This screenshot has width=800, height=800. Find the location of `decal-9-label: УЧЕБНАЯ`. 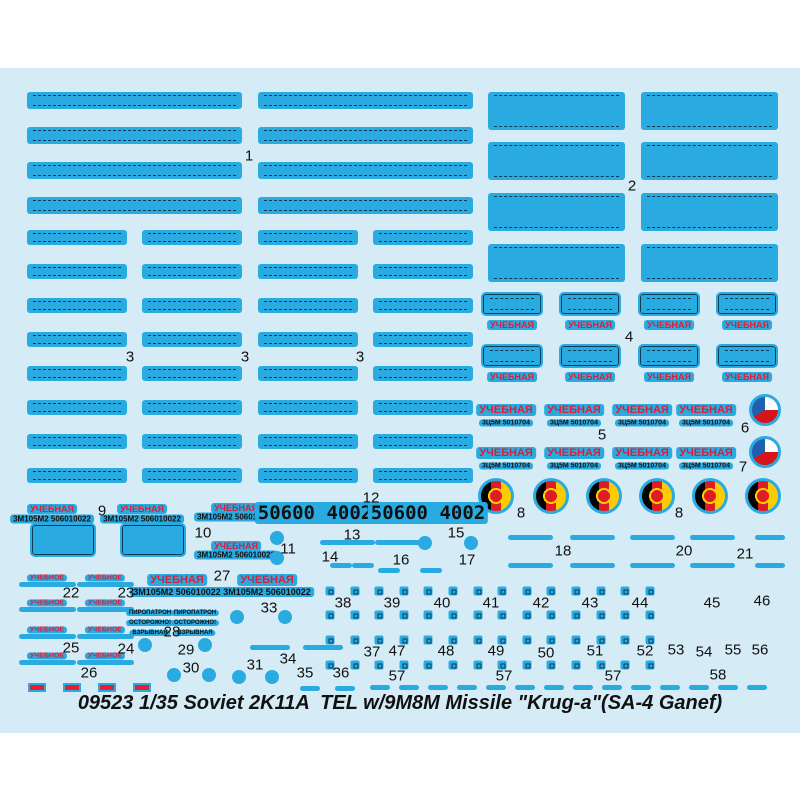

decal-9-label: УЧЕБНАЯ is located at coordinates (142, 509).